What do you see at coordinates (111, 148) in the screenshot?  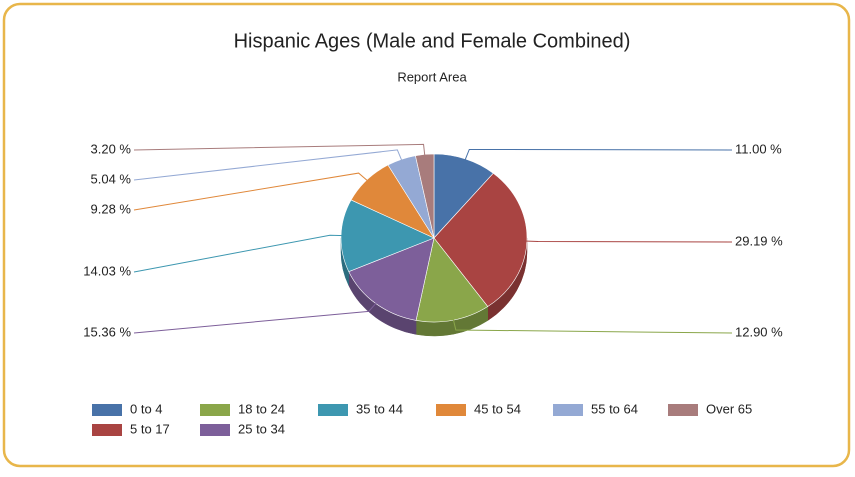 I see `data-label: 3.20 %` at bounding box center [111, 148].